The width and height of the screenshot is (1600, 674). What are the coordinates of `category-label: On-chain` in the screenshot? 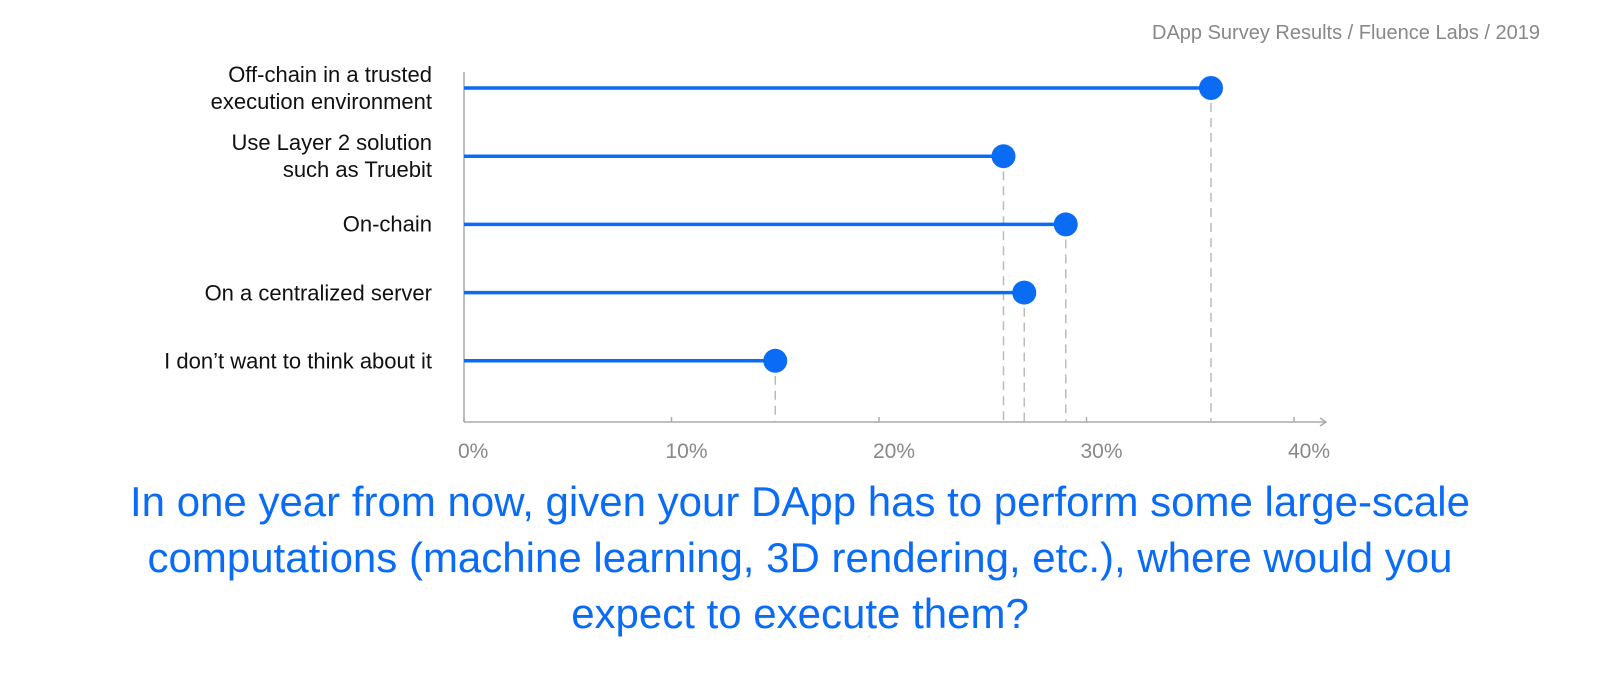 It's located at (387, 224).